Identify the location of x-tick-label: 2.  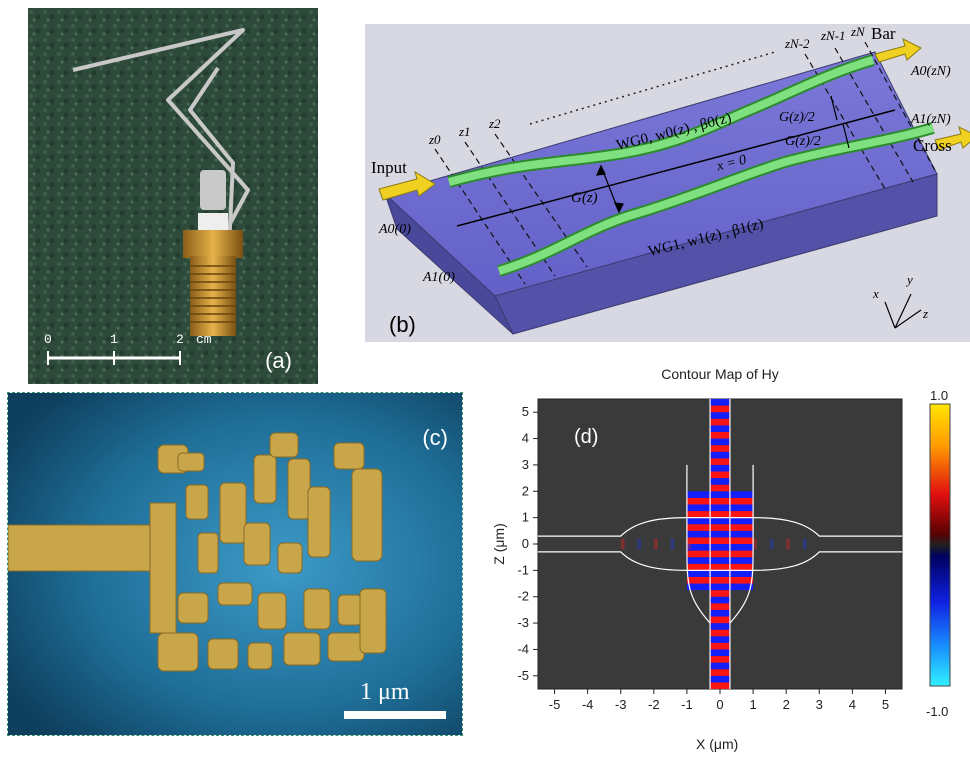
(786, 704).